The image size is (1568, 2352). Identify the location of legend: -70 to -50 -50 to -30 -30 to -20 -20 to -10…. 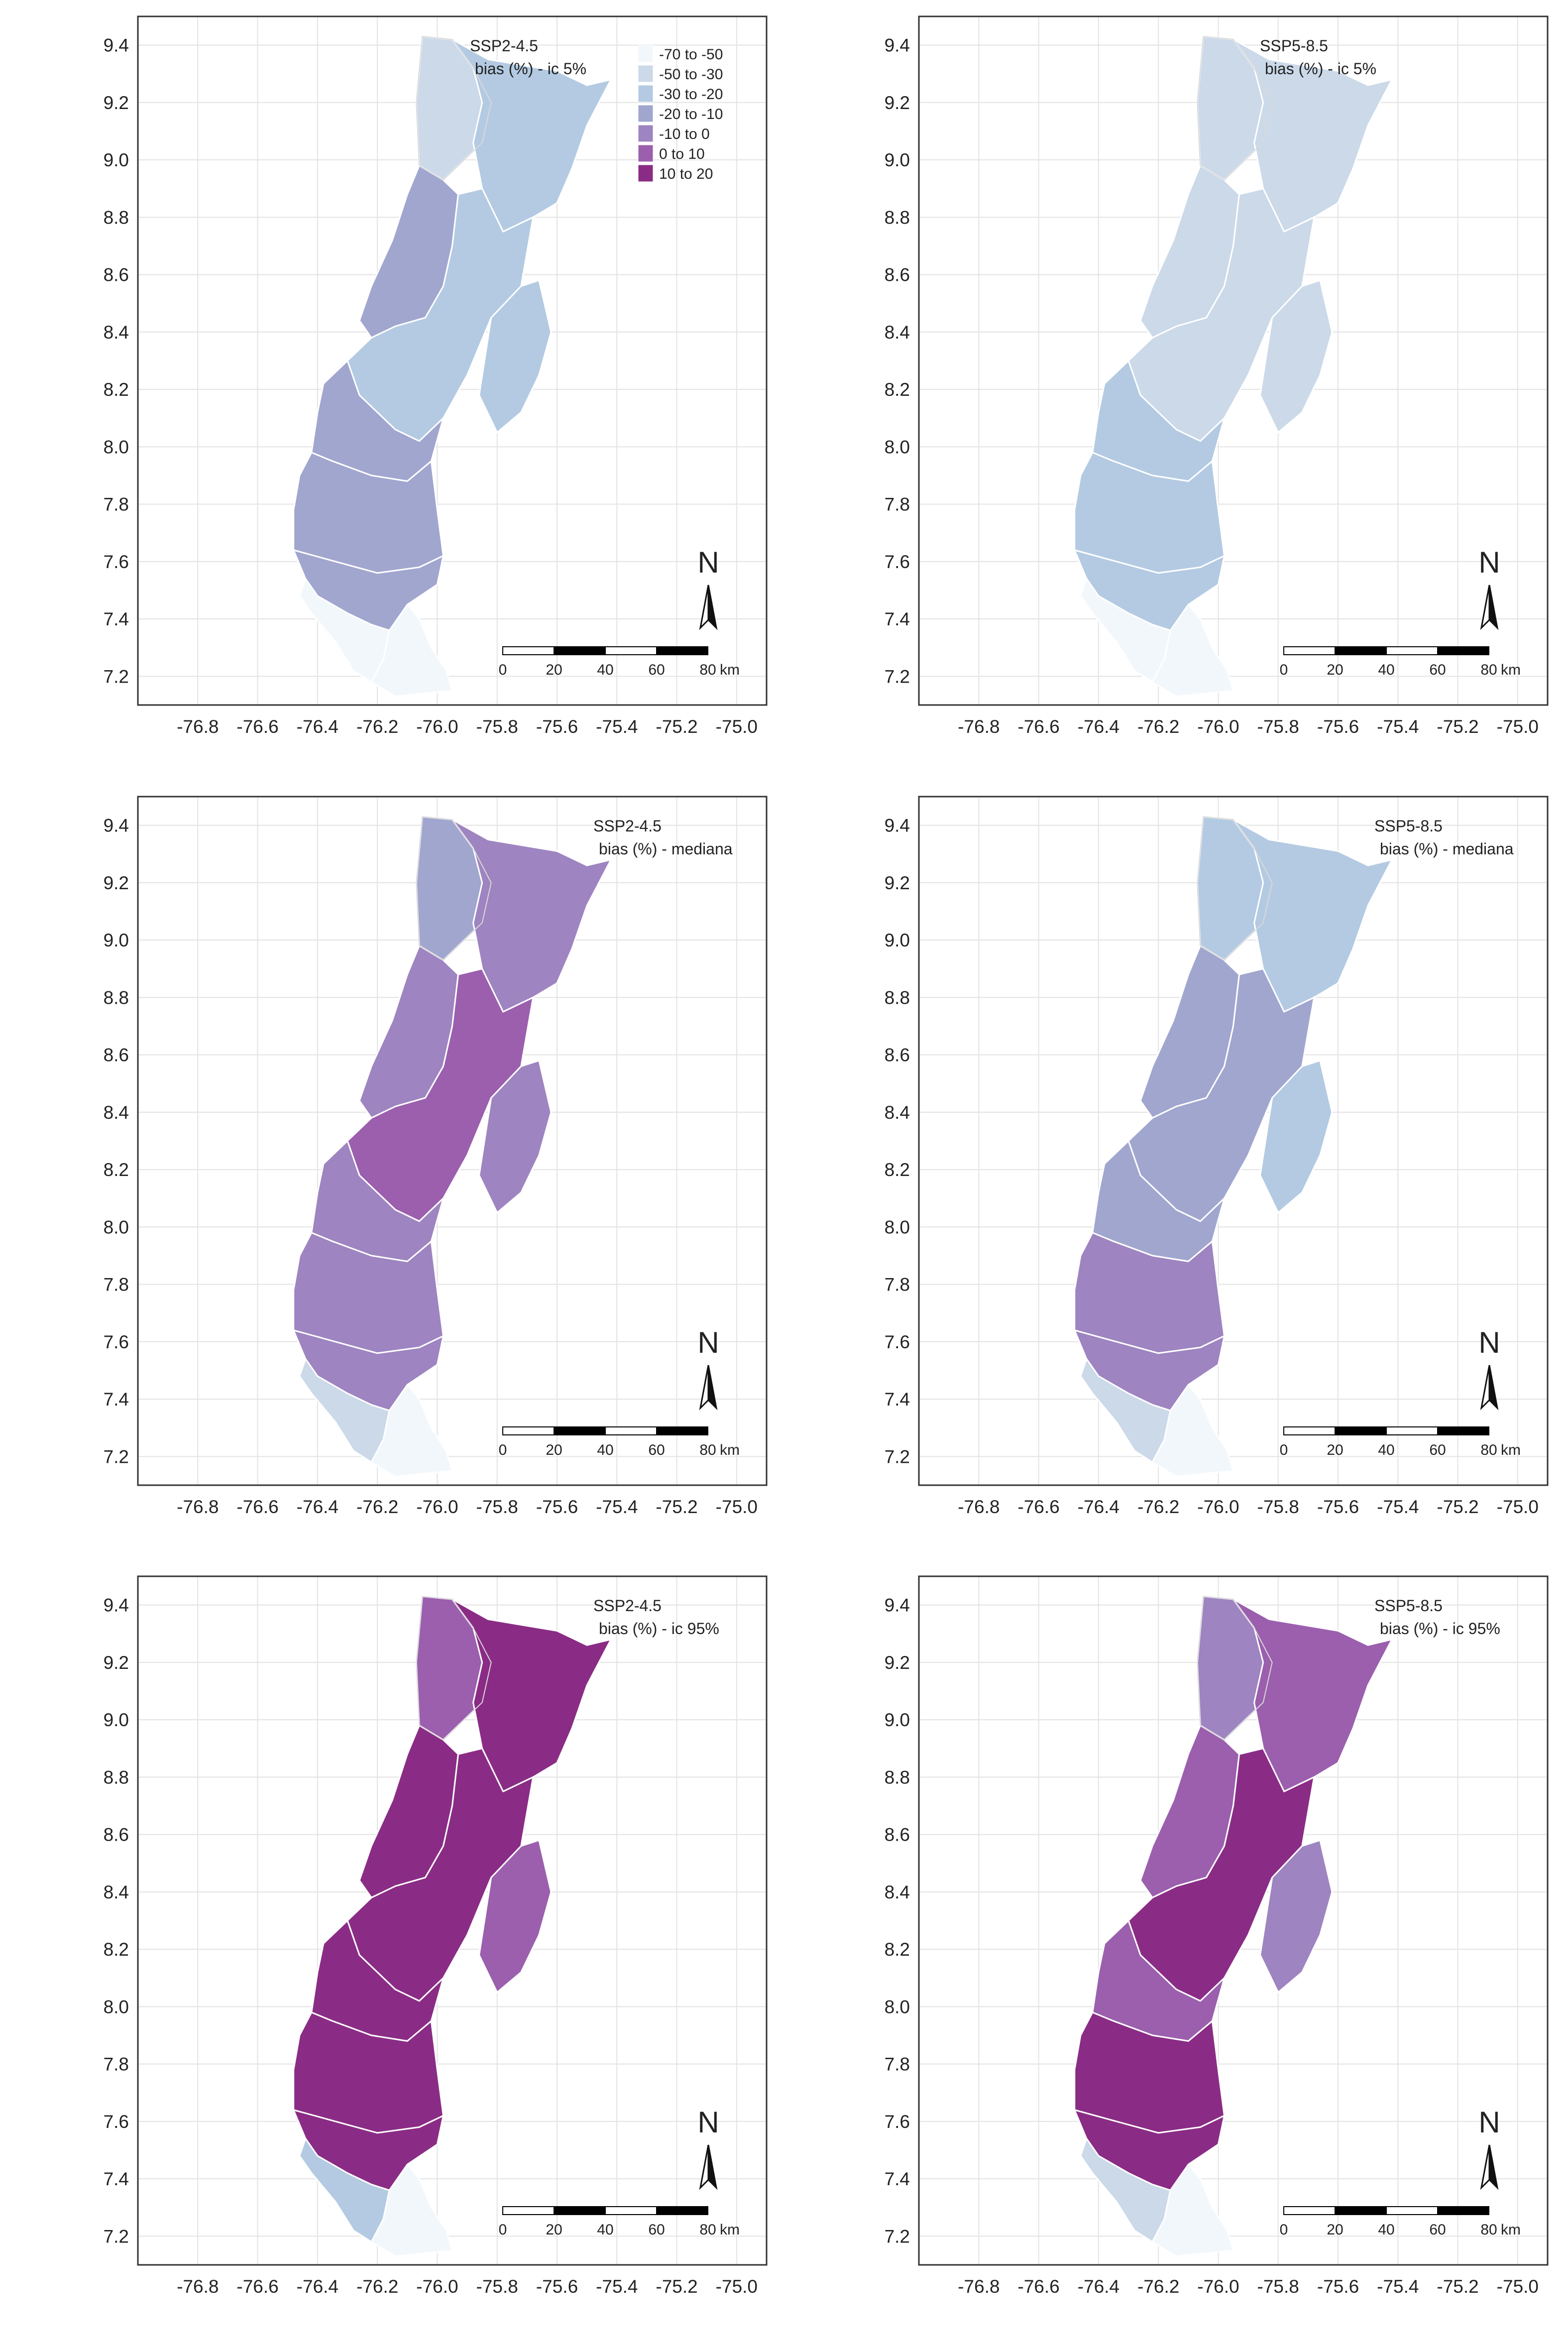
(680, 113).